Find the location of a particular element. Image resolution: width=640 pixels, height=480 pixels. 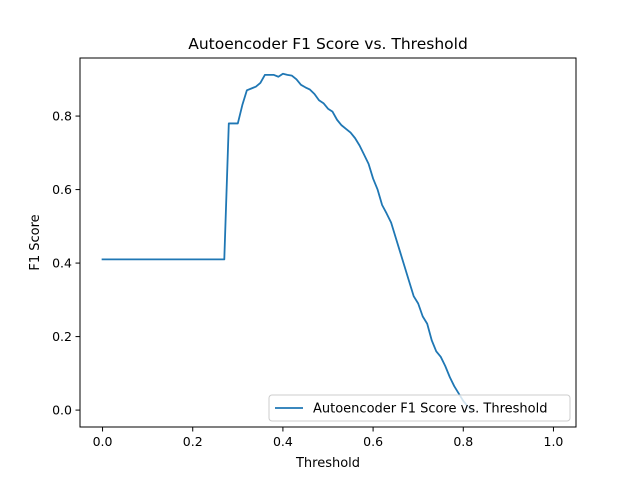

legend-entry-label: Autoencoder F1 Score vs. Threshold is located at coordinates (430, 409).